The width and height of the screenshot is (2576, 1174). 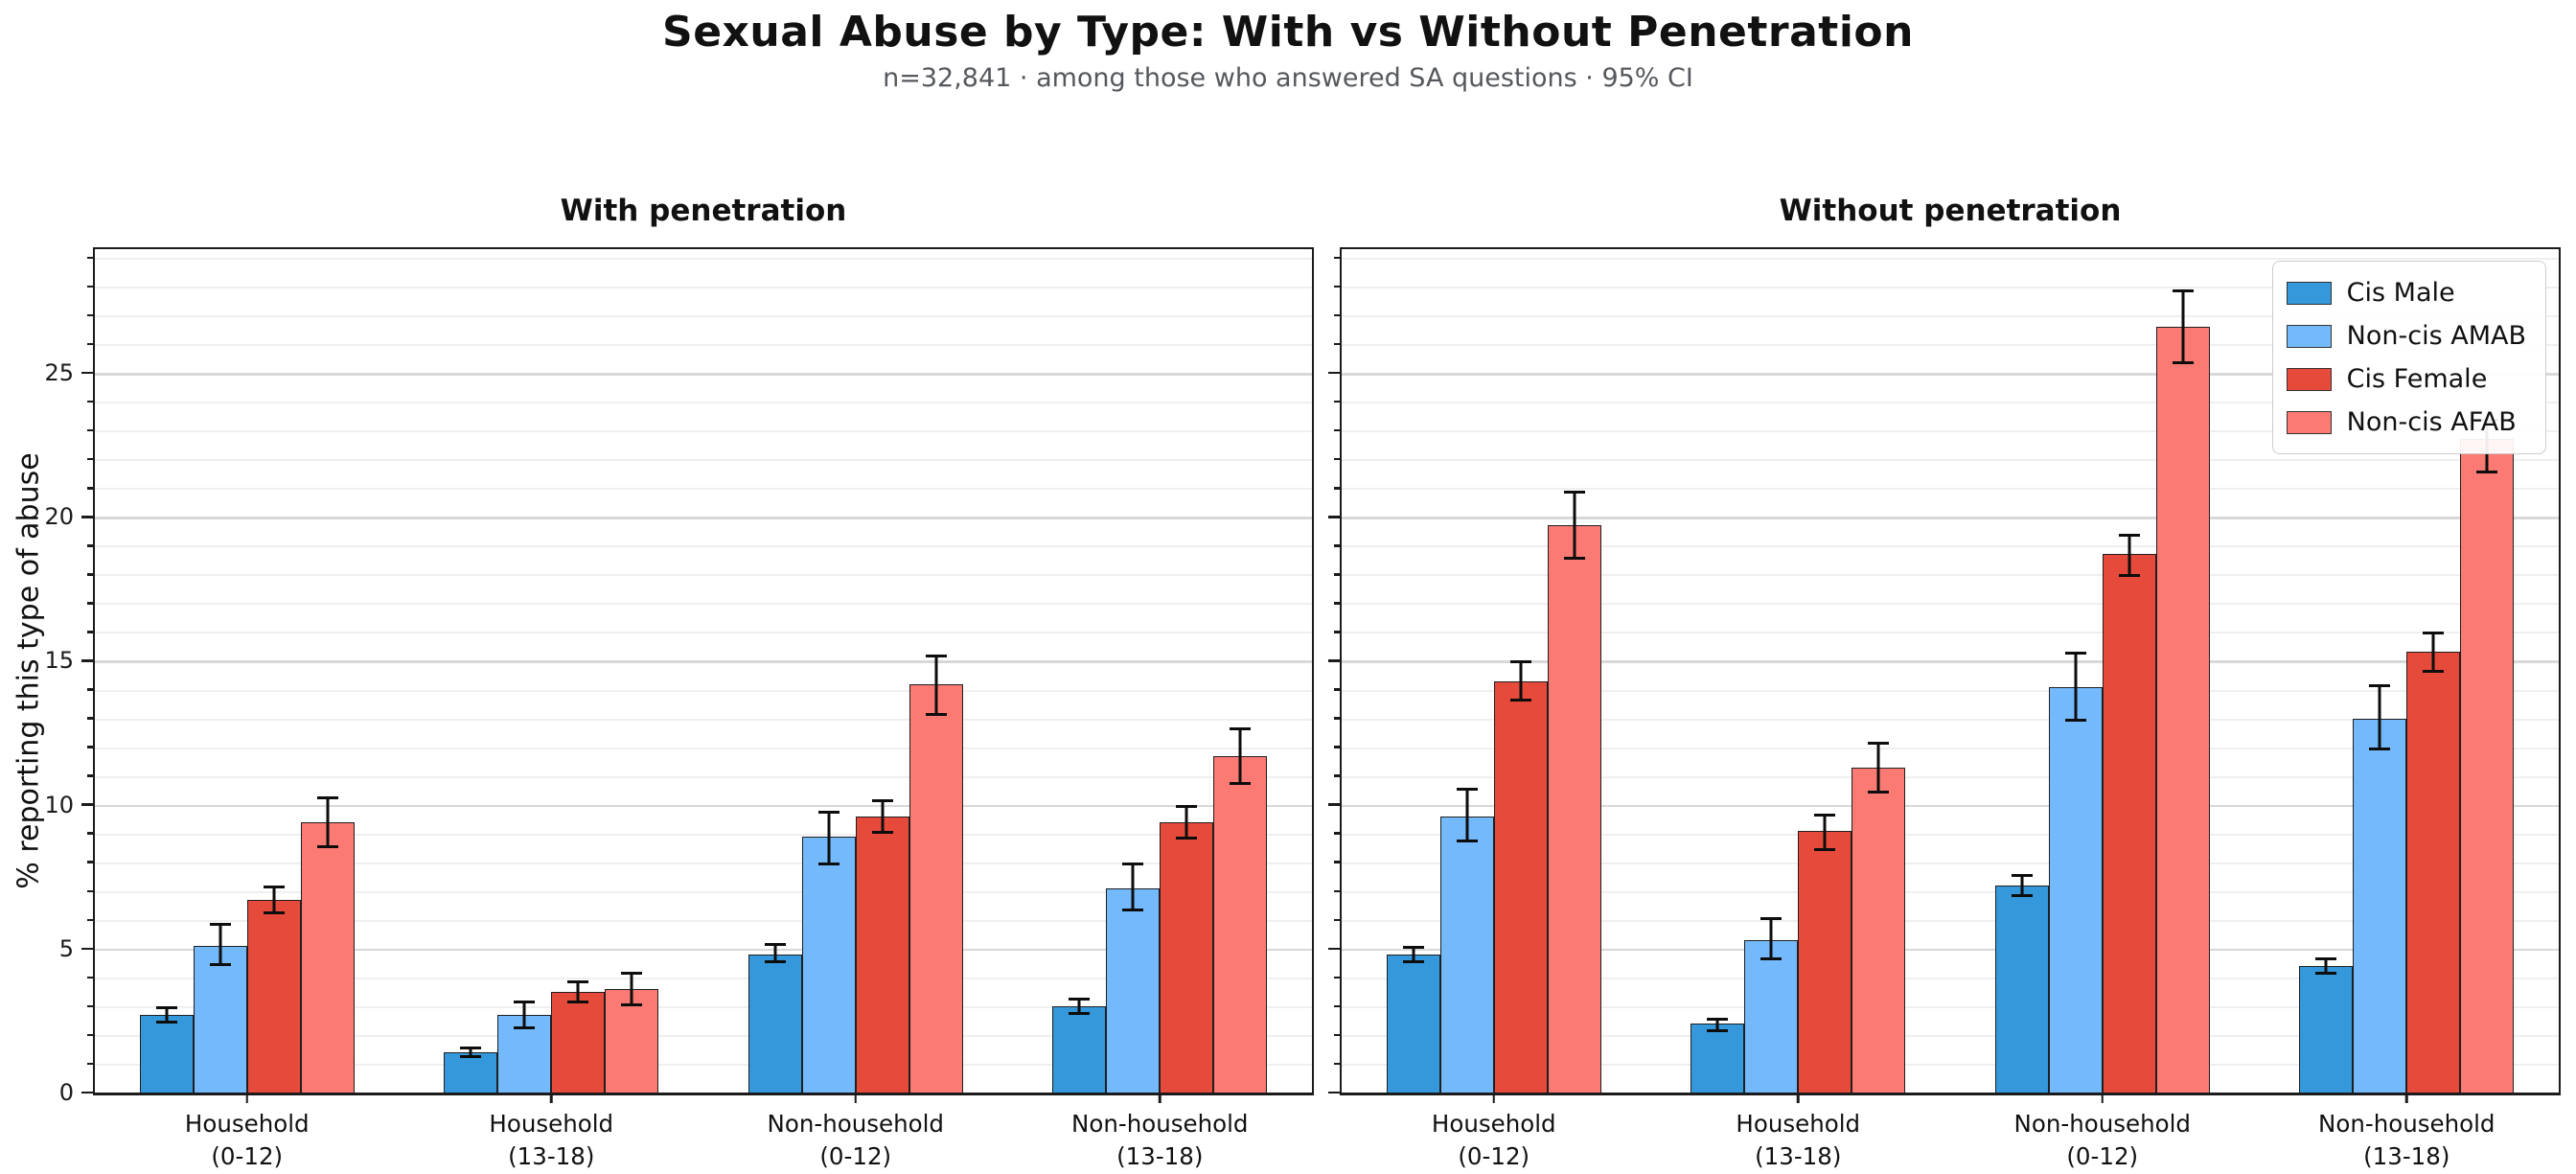 What do you see at coordinates (66, 948) in the screenshot?
I see `y-tick-label: 5` at bounding box center [66, 948].